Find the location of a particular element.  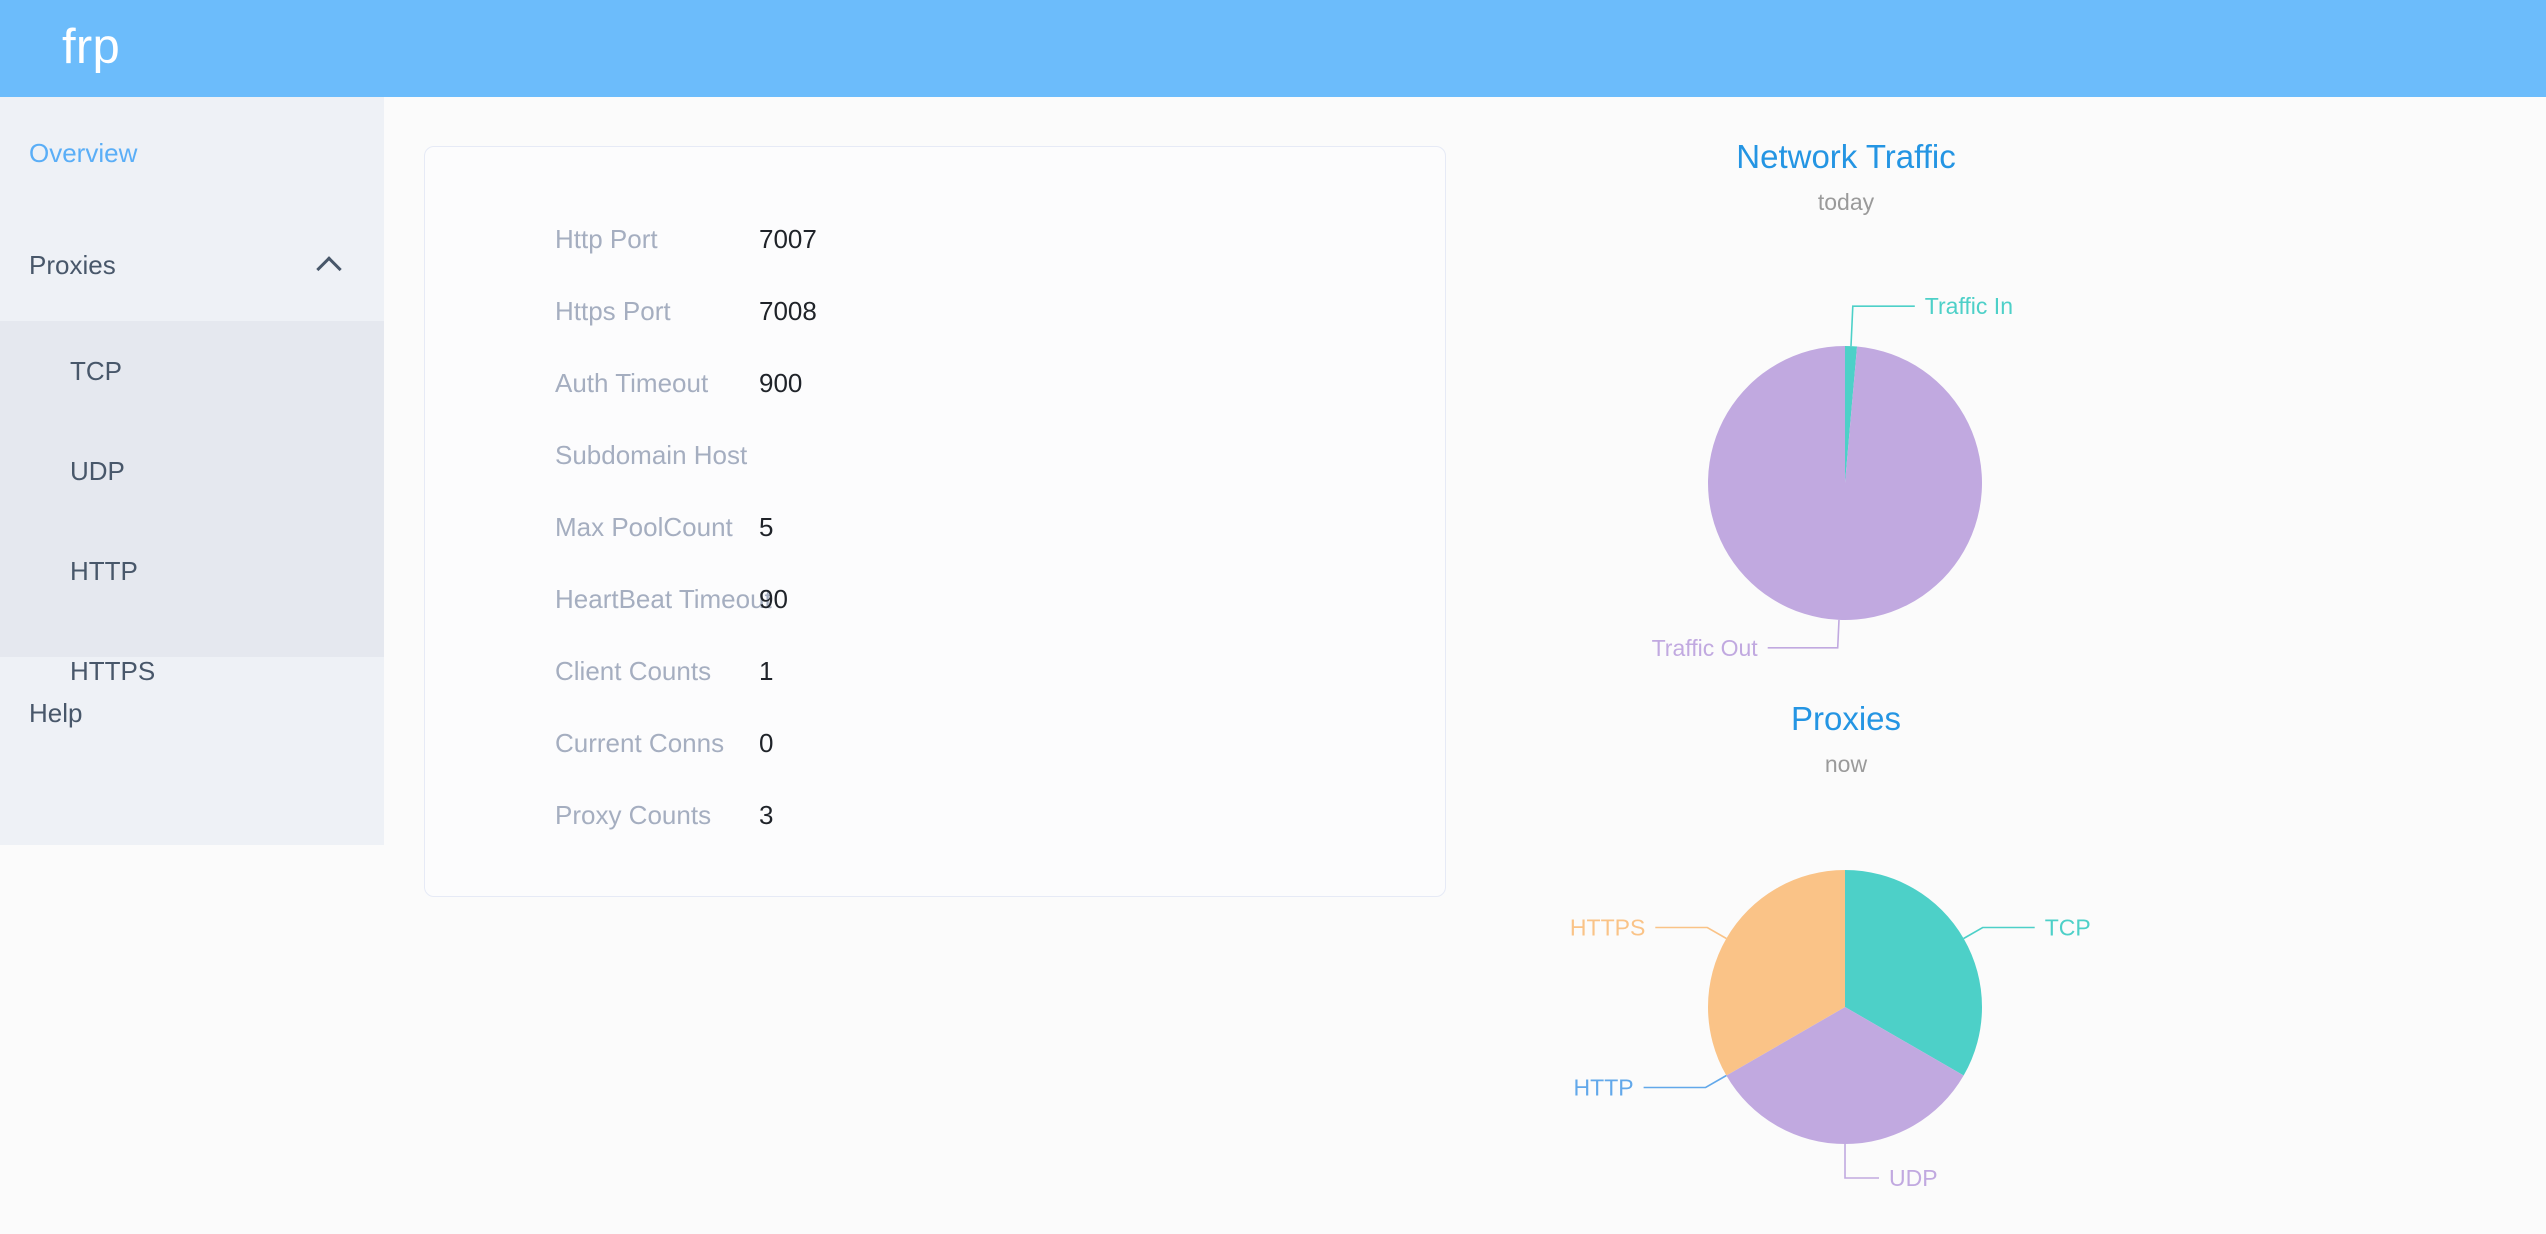

sidebar-item-udp-label: UDP is located at coordinates (97, 470).